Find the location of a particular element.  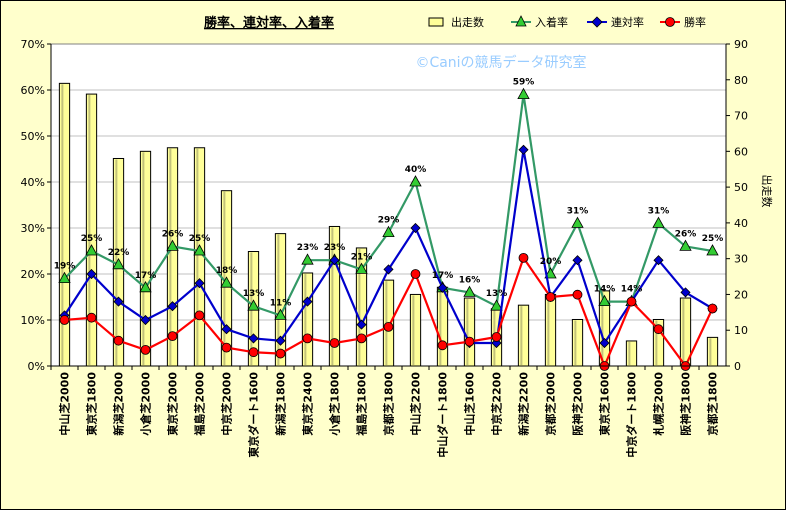

chart-title: 勝率、連対率、入着率 is located at coordinates (269, 23).